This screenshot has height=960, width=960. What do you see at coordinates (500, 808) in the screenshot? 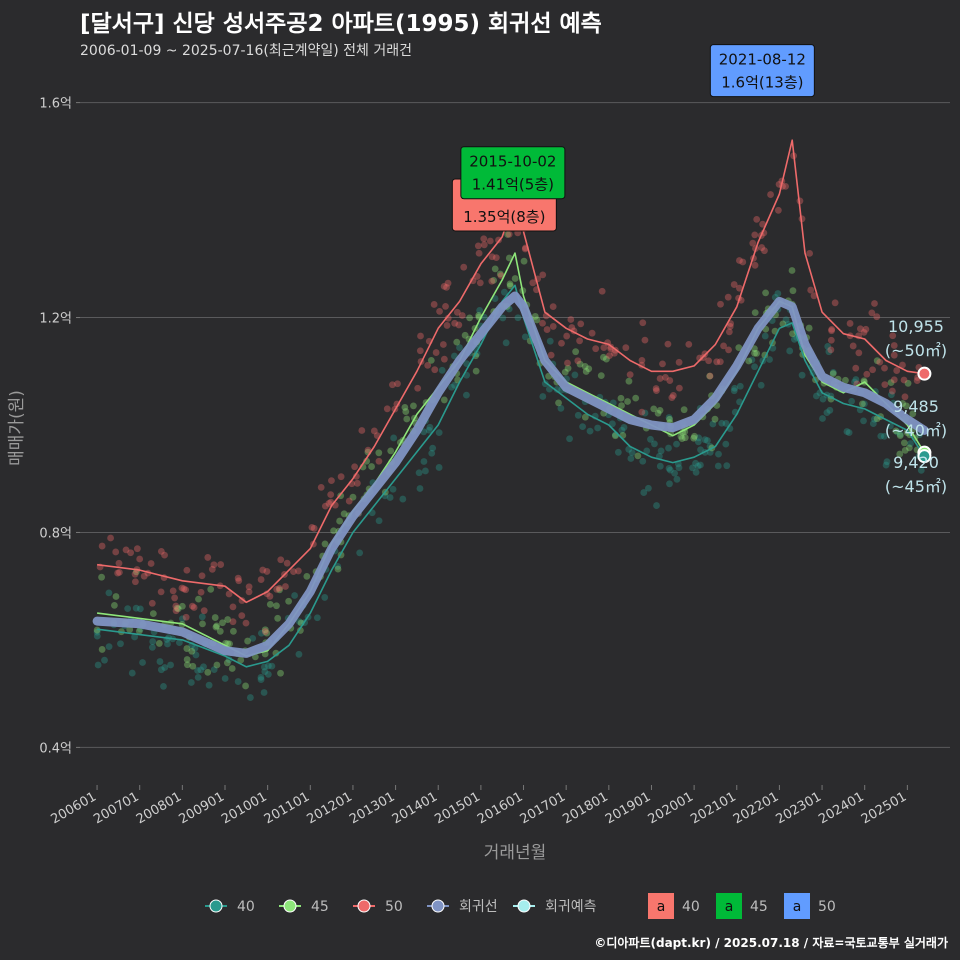
I see `x-tick-label: 201601` at bounding box center [500, 808].